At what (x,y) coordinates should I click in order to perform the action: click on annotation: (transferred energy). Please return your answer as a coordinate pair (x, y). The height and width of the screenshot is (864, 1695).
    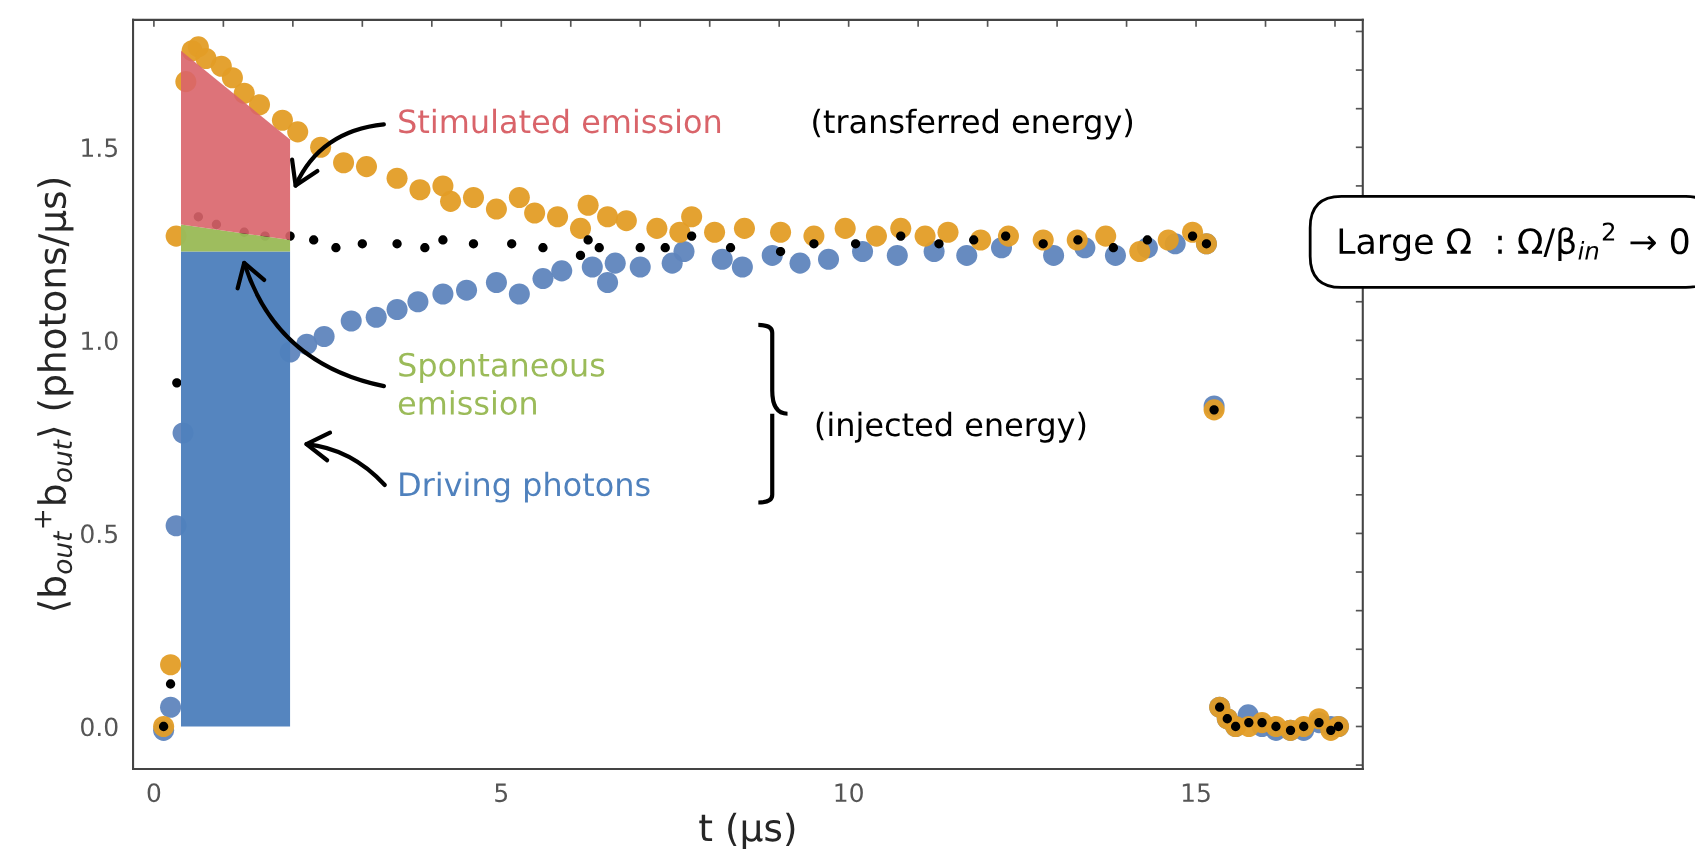
    Looking at the image, I should click on (973, 124).